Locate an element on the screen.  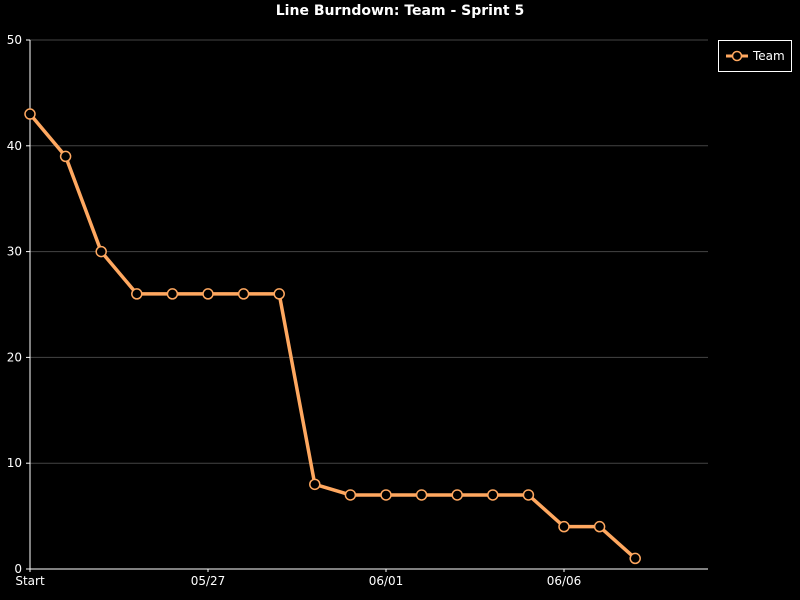
x-tick-label-06/01: 06/01 is located at coordinates (386, 581).